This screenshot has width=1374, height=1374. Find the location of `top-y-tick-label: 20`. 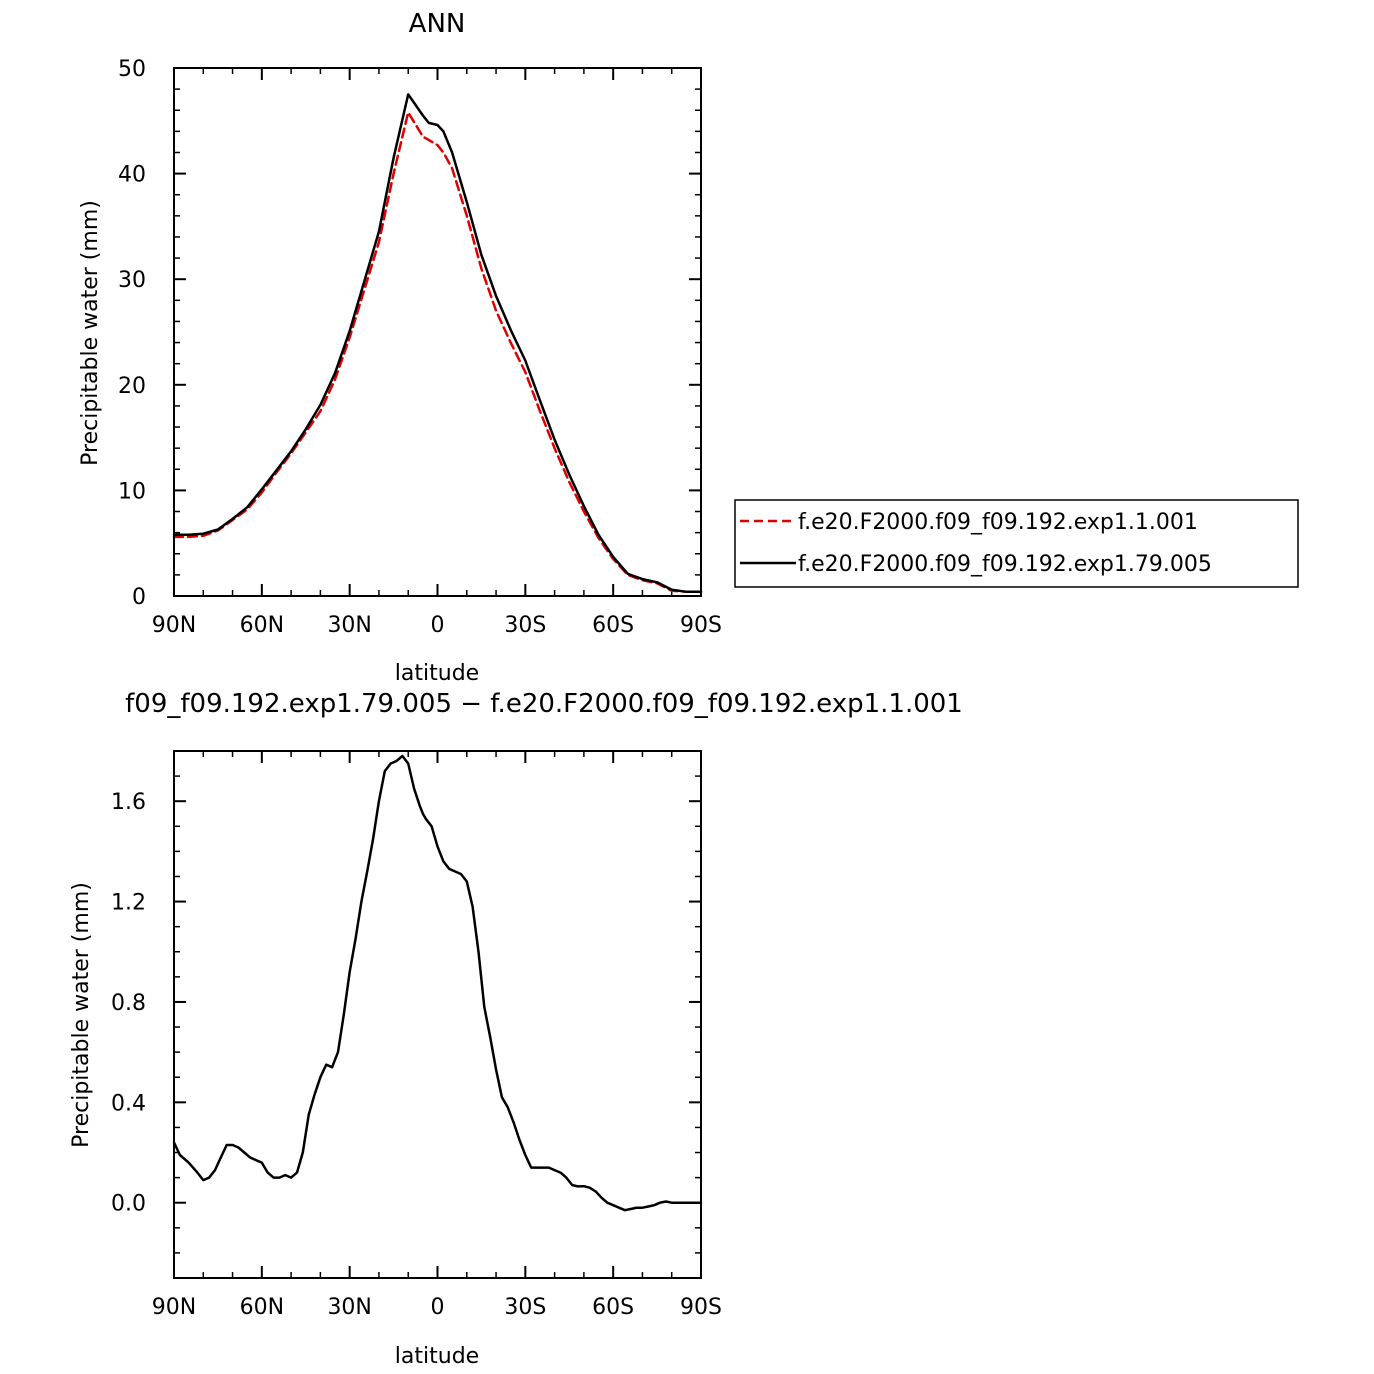

top-y-tick-label: 20 is located at coordinates (132, 386).